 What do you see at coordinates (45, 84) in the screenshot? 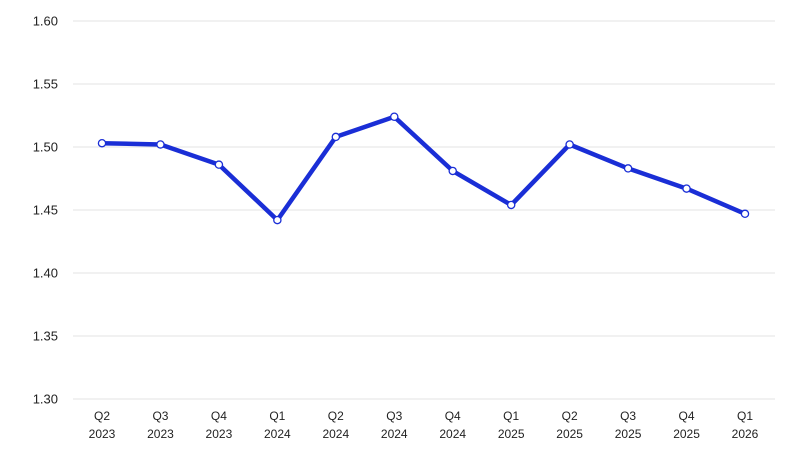
I see `y-tick-label: 1.55` at bounding box center [45, 84].